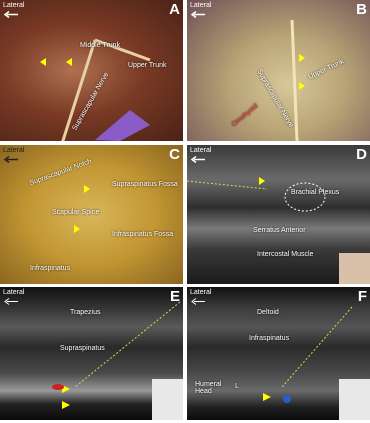  What do you see at coordinates (237, 386) in the screenshot?
I see `label: L` at bounding box center [237, 386].